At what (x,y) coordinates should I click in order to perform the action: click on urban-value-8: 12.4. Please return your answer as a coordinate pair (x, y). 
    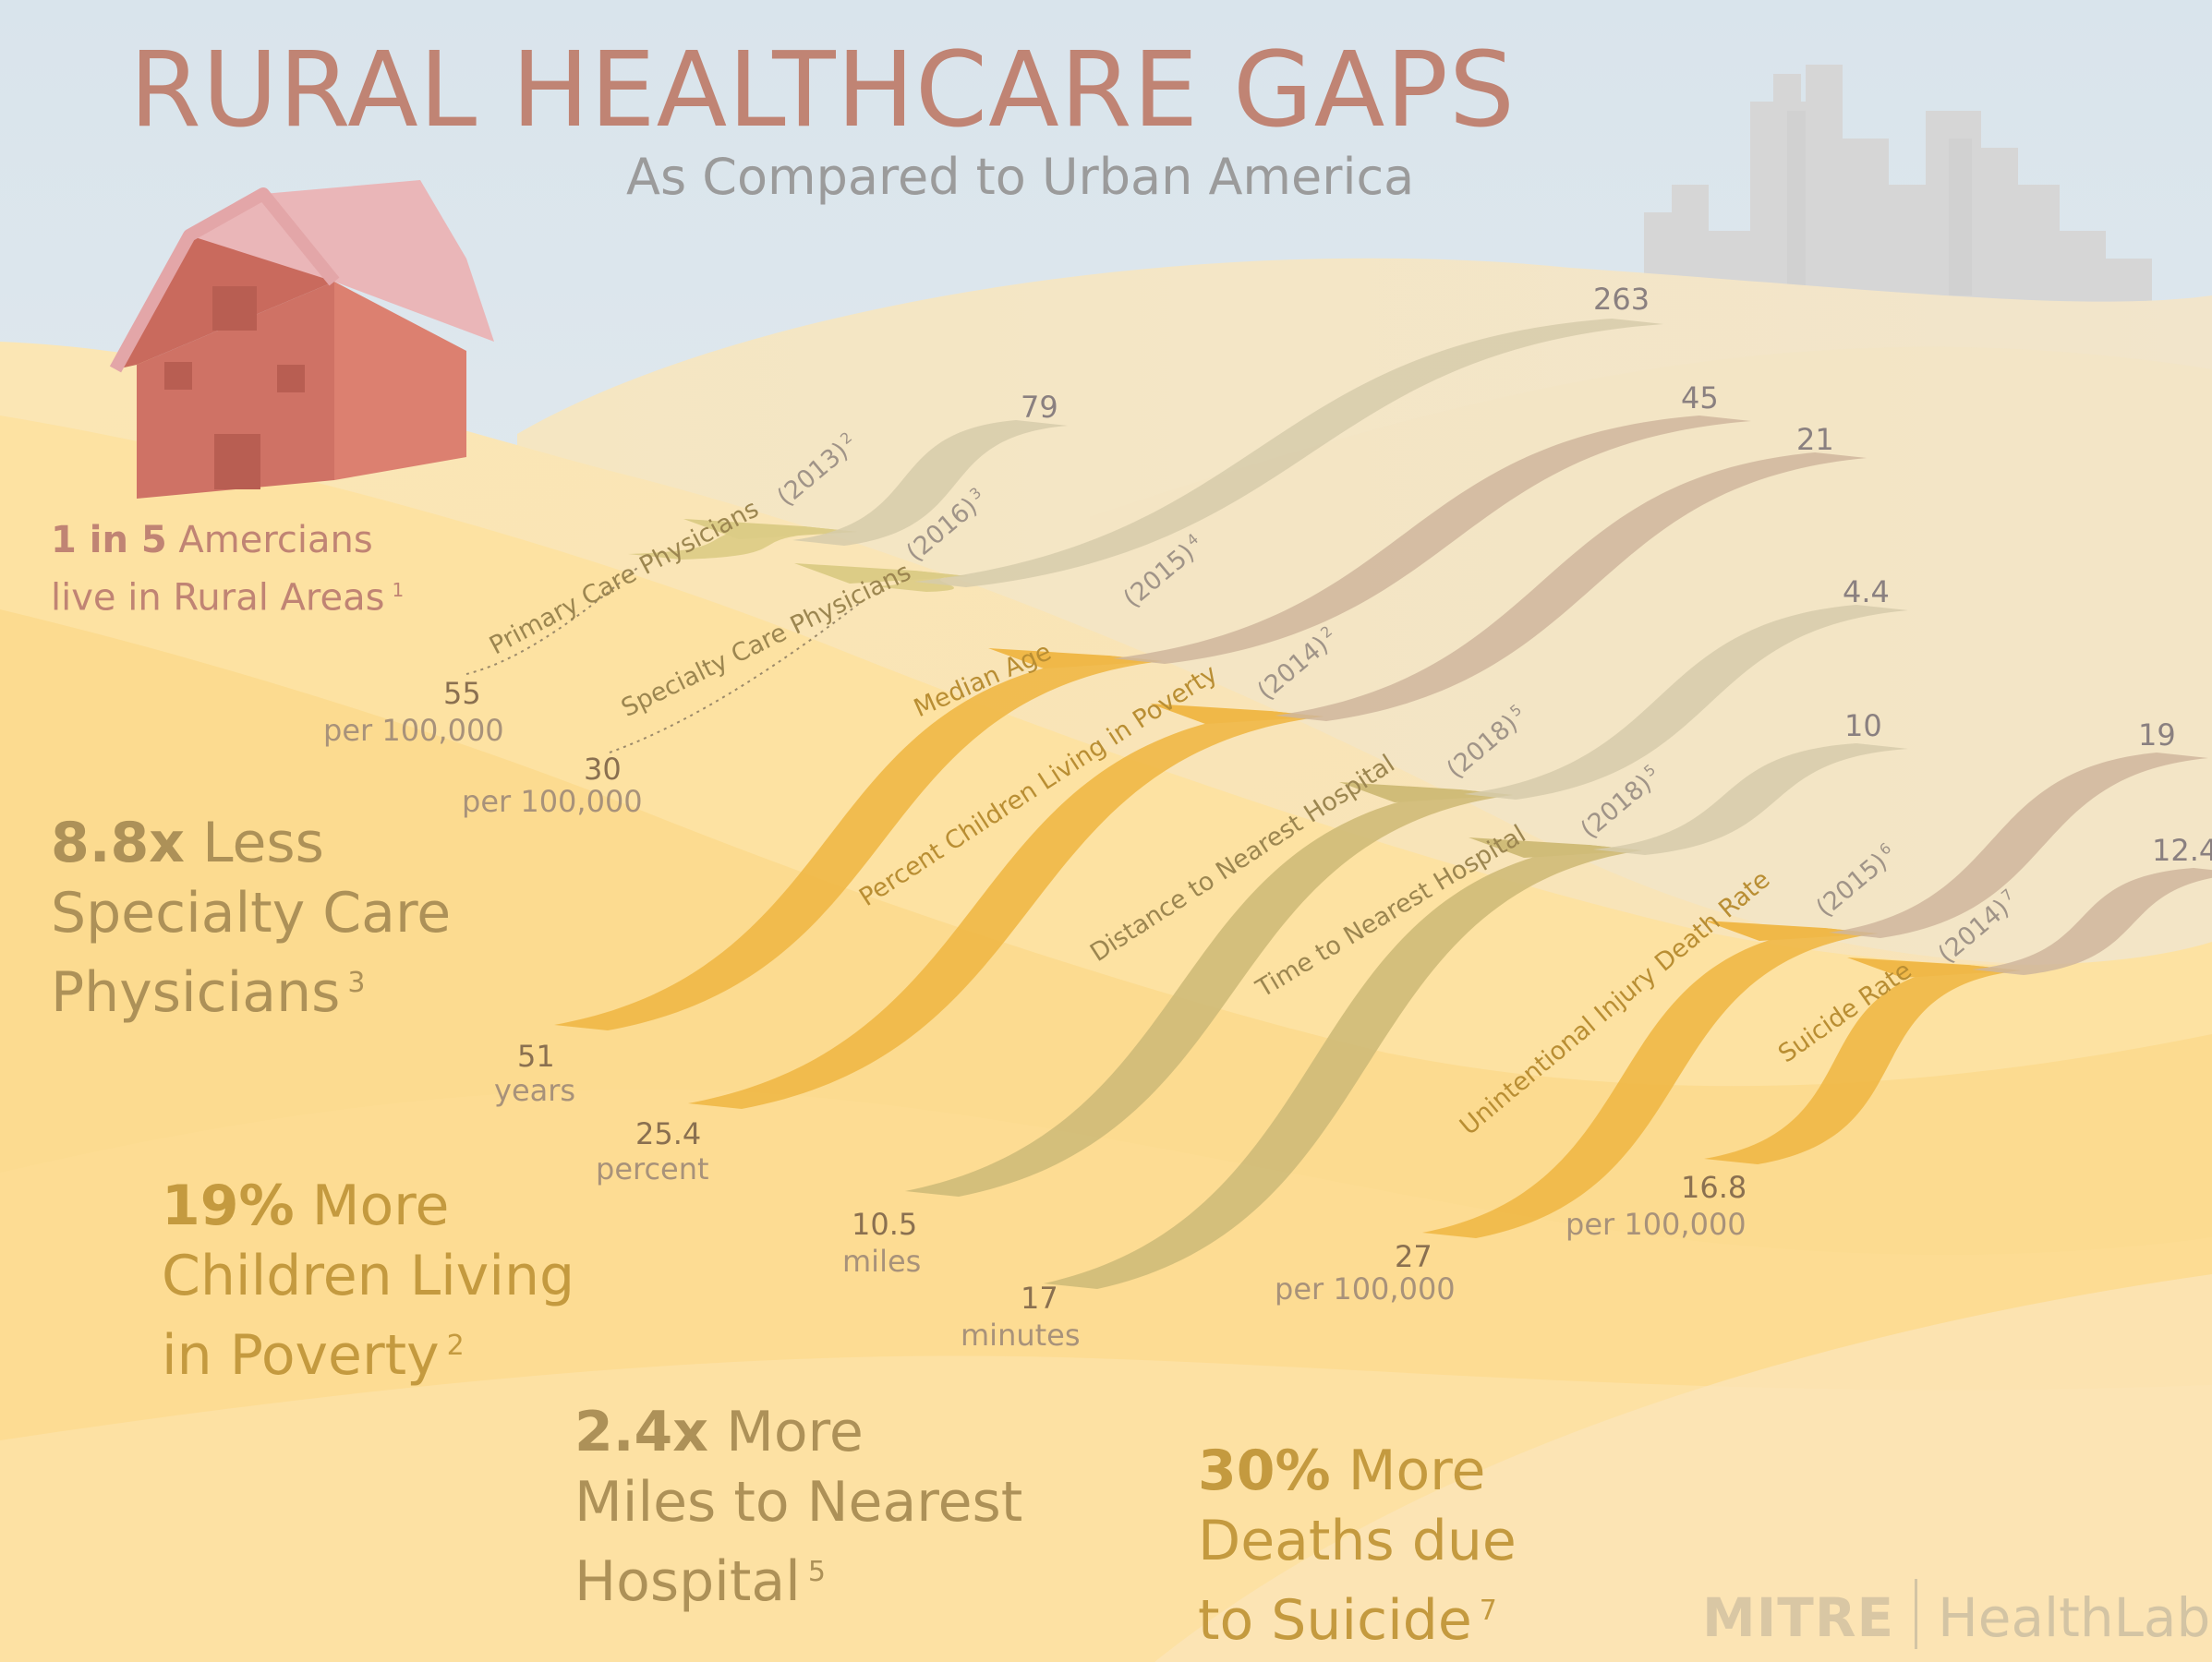
    Looking at the image, I should click on (2182, 850).